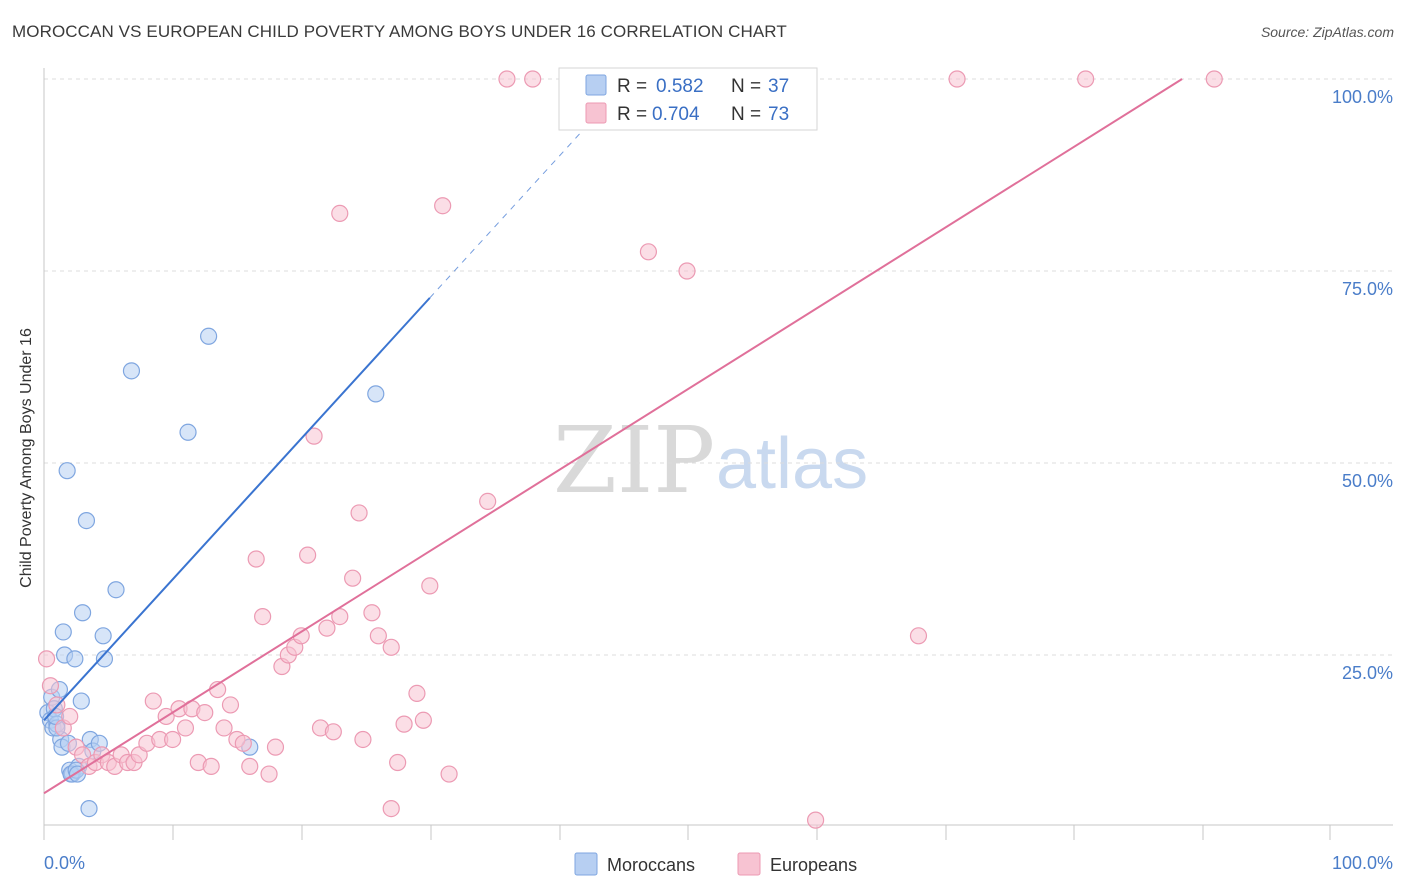 The height and width of the screenshot is (892, 1406). Describe the element at coordinates (1367, 673) in the screenshot. I see `y-tick-label-25: 25.0%` at that location.